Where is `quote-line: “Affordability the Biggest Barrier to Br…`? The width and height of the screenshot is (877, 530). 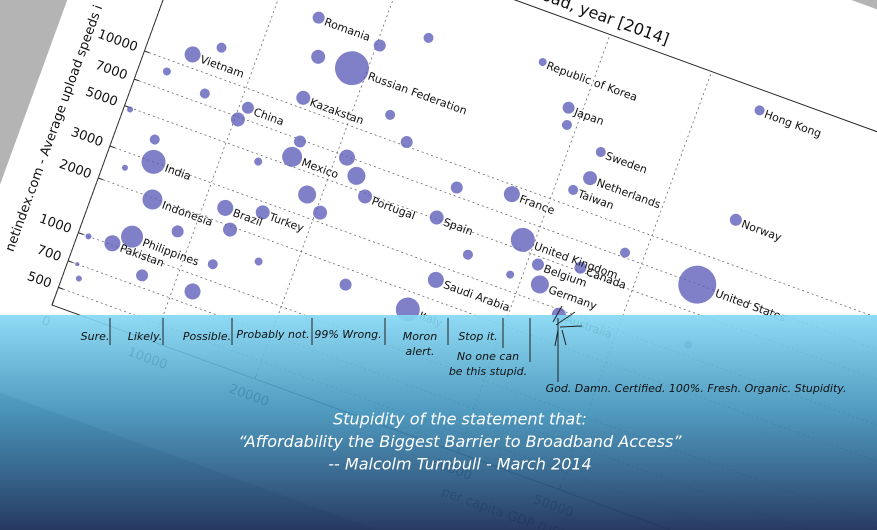
quote-line: “Affordability the Biggest Barrier to Br… is located at coordinates (460, 441).